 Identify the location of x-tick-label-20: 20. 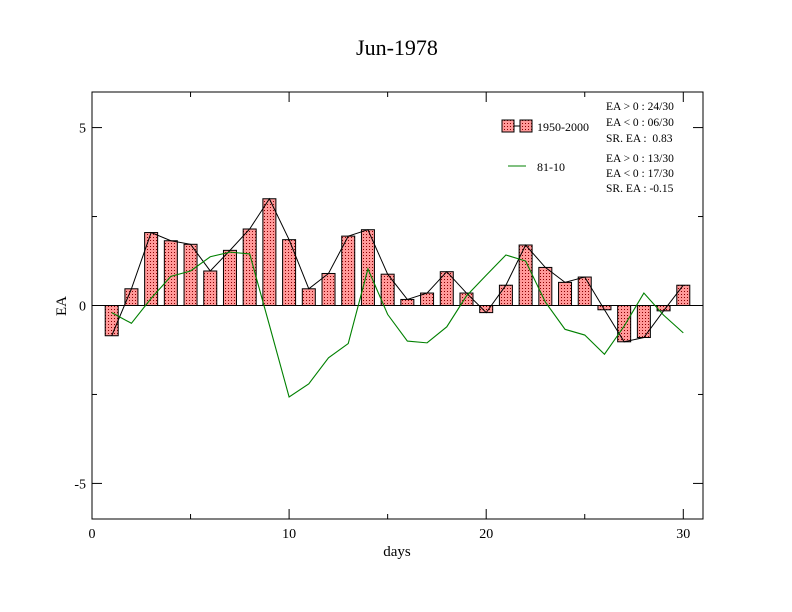
(486, 534).